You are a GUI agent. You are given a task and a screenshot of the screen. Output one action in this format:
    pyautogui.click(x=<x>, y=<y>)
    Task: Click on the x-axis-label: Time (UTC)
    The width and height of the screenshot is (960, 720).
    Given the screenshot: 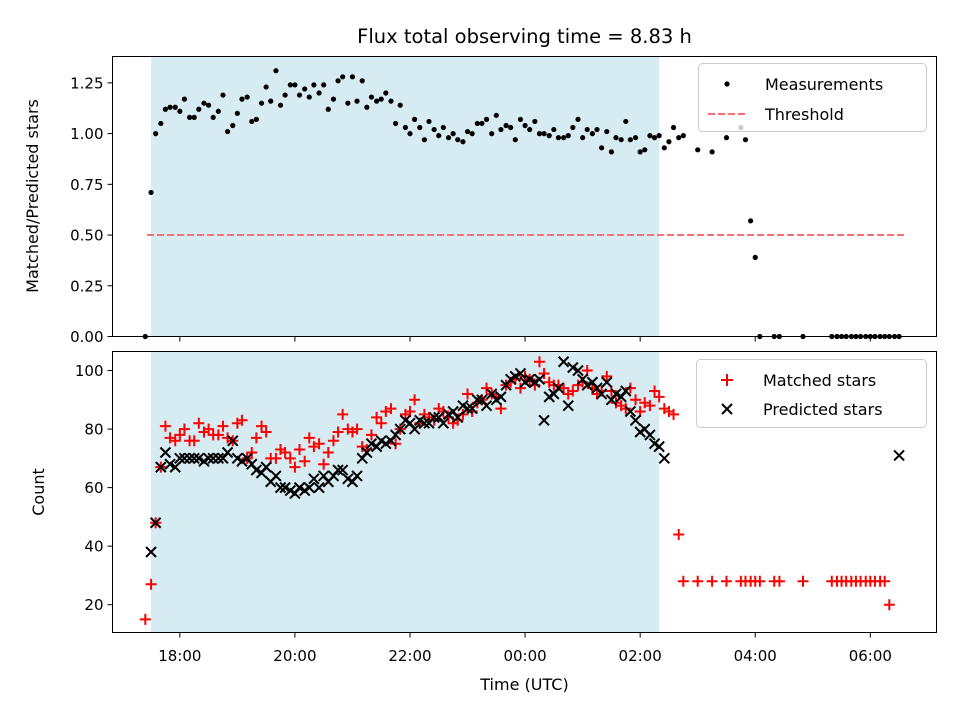 What is the action you would take?
    pyautogui.click(x=523, y=684)
    